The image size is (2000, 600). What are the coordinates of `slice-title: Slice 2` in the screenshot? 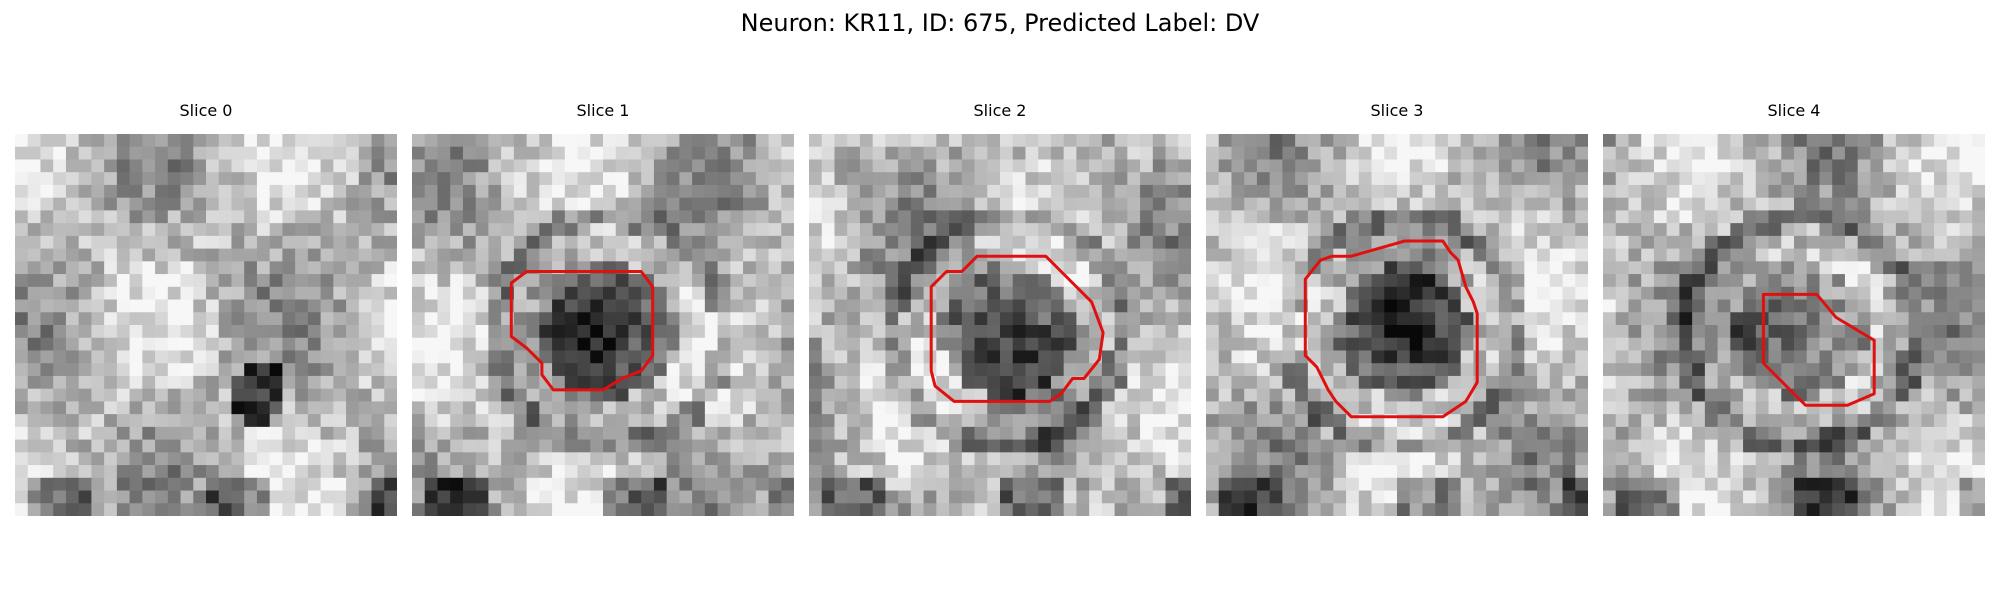 It's located at (1000, 110).